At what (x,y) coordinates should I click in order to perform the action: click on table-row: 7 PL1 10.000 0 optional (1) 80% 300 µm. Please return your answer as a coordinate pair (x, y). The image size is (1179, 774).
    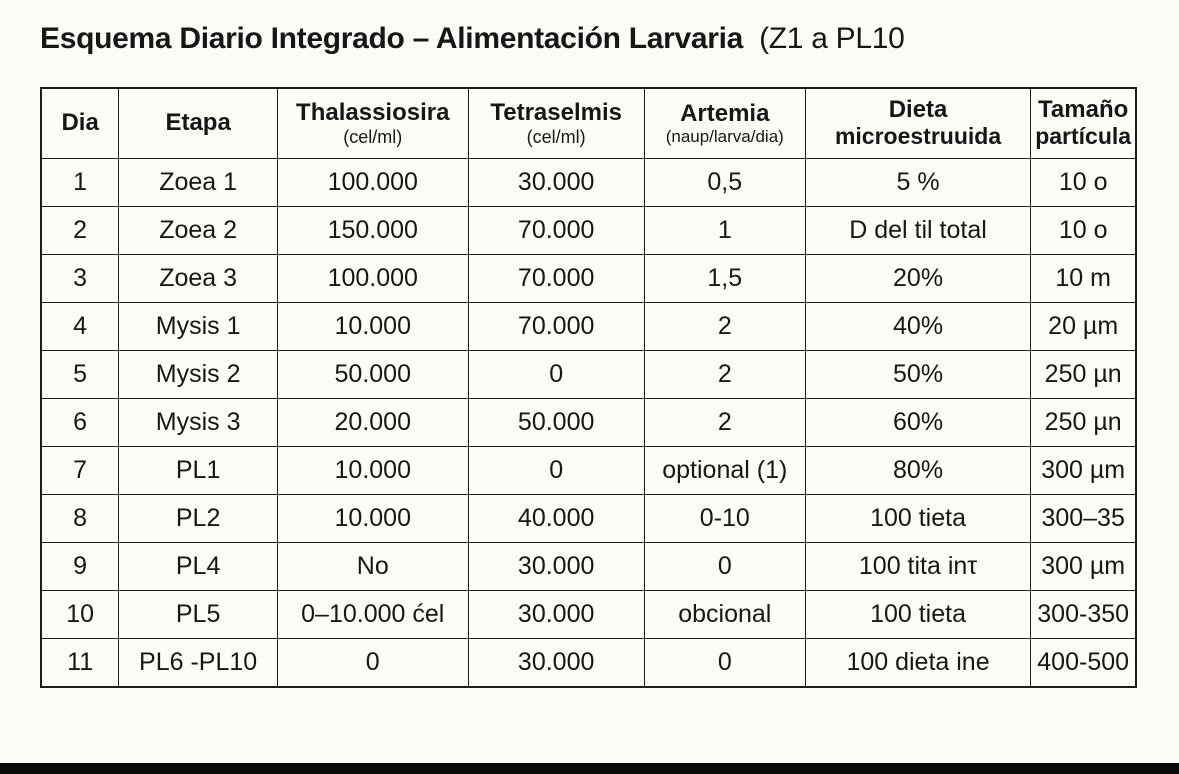
    Looking at the image, I should click on (588, 470).